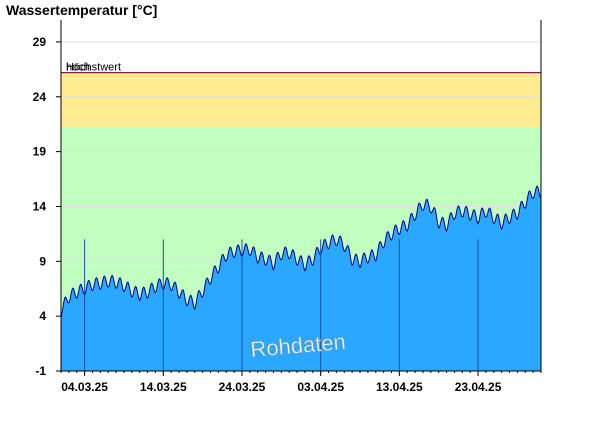 The height and width of the screenshot is (426, 600). I want to click on y-tick-label-6: 29, so click(40, 42).